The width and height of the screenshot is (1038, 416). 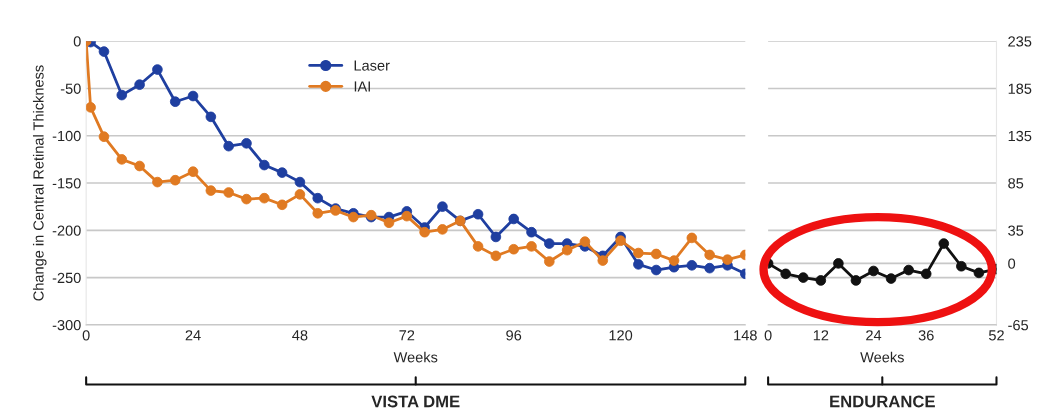 I want to click on y-tick-label: -100, so click(x=66, y=136).